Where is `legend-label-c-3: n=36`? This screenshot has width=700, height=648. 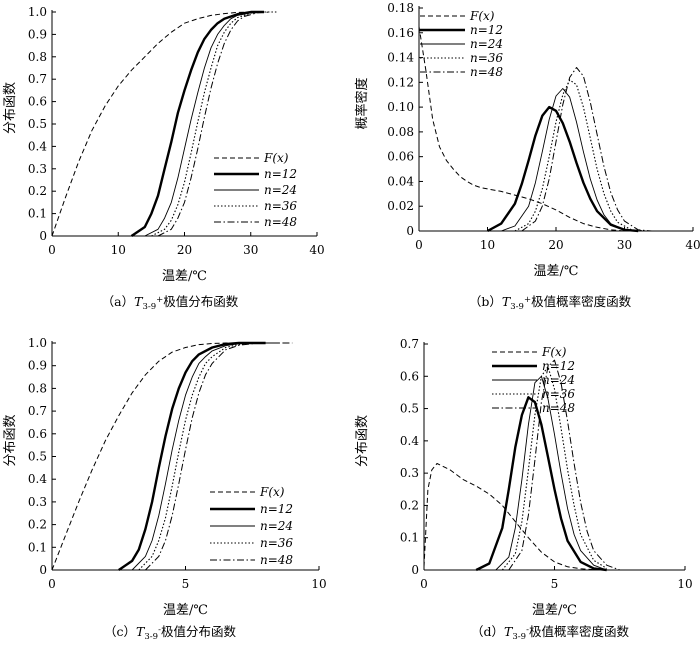
legend-label-c-3: n=36 is located at coordinates (276, 543).